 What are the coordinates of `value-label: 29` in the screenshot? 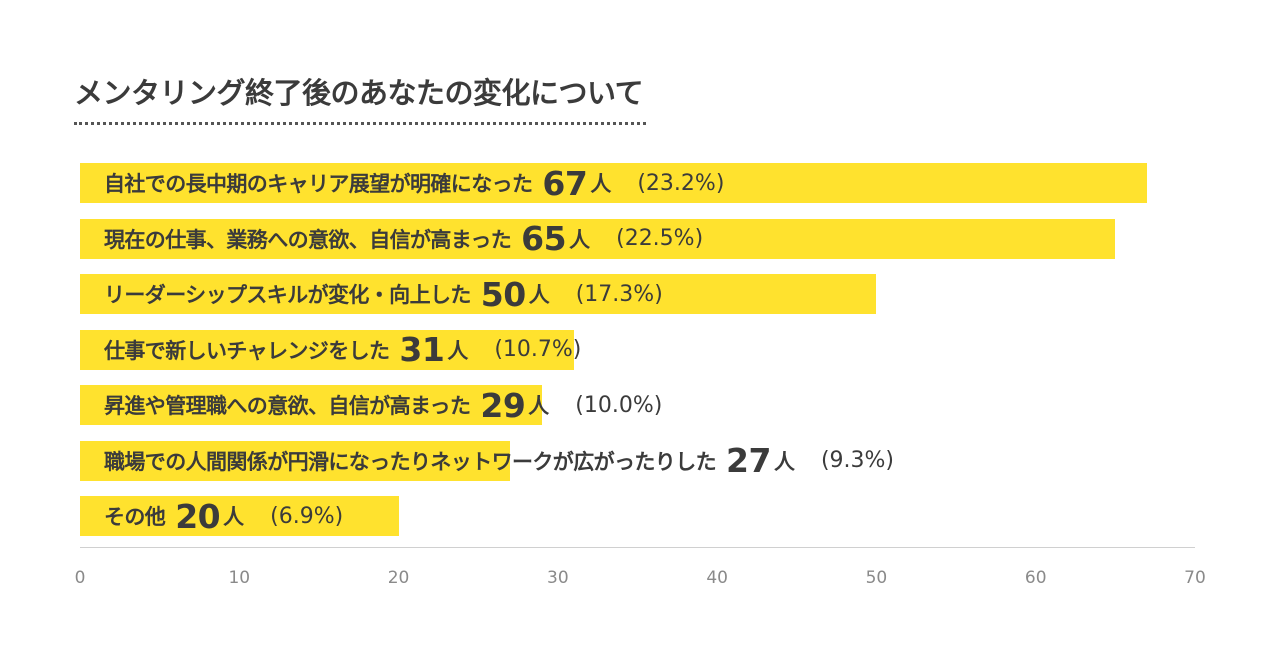 It's located at (503, 405).